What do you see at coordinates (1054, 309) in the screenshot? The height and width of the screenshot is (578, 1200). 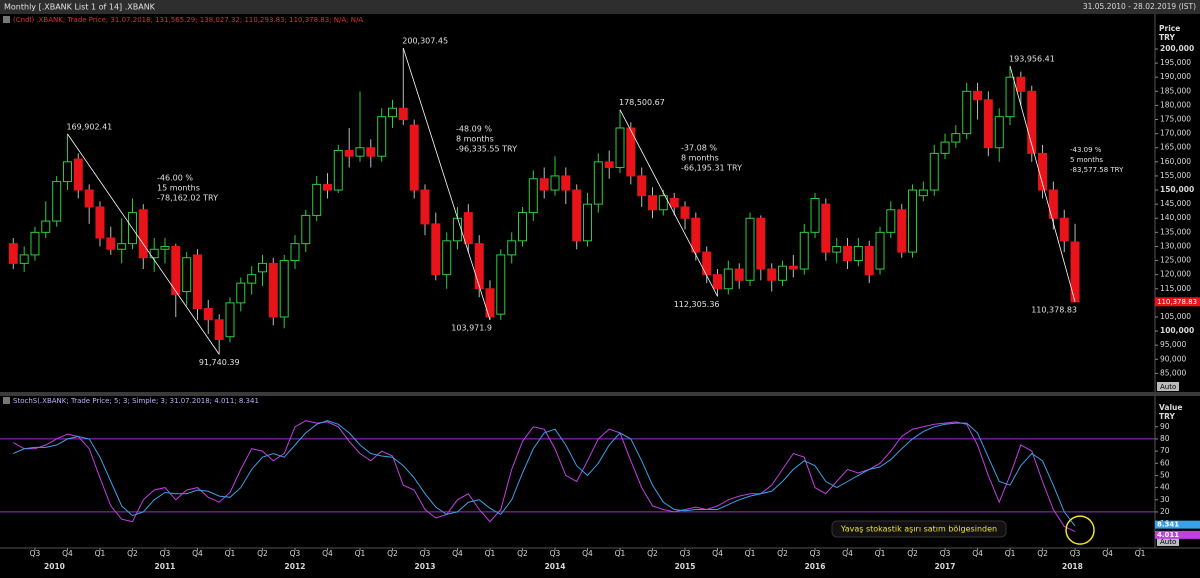 I see `peak-label: 110,378.83` at bounding box center [1054, 309].